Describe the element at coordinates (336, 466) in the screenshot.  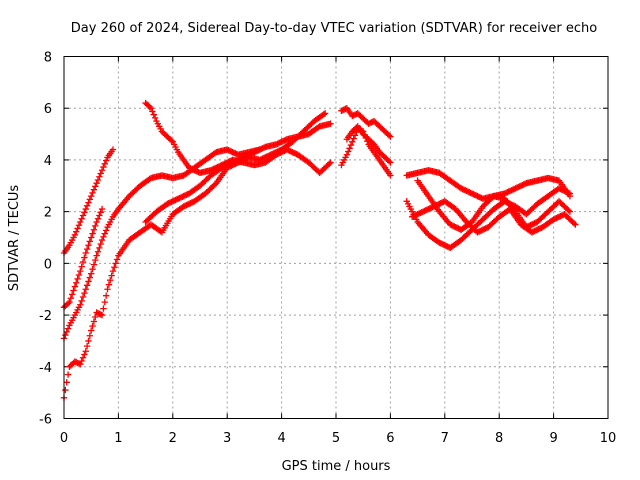
I see `x-axis-label: GPS time / hours` at that location.